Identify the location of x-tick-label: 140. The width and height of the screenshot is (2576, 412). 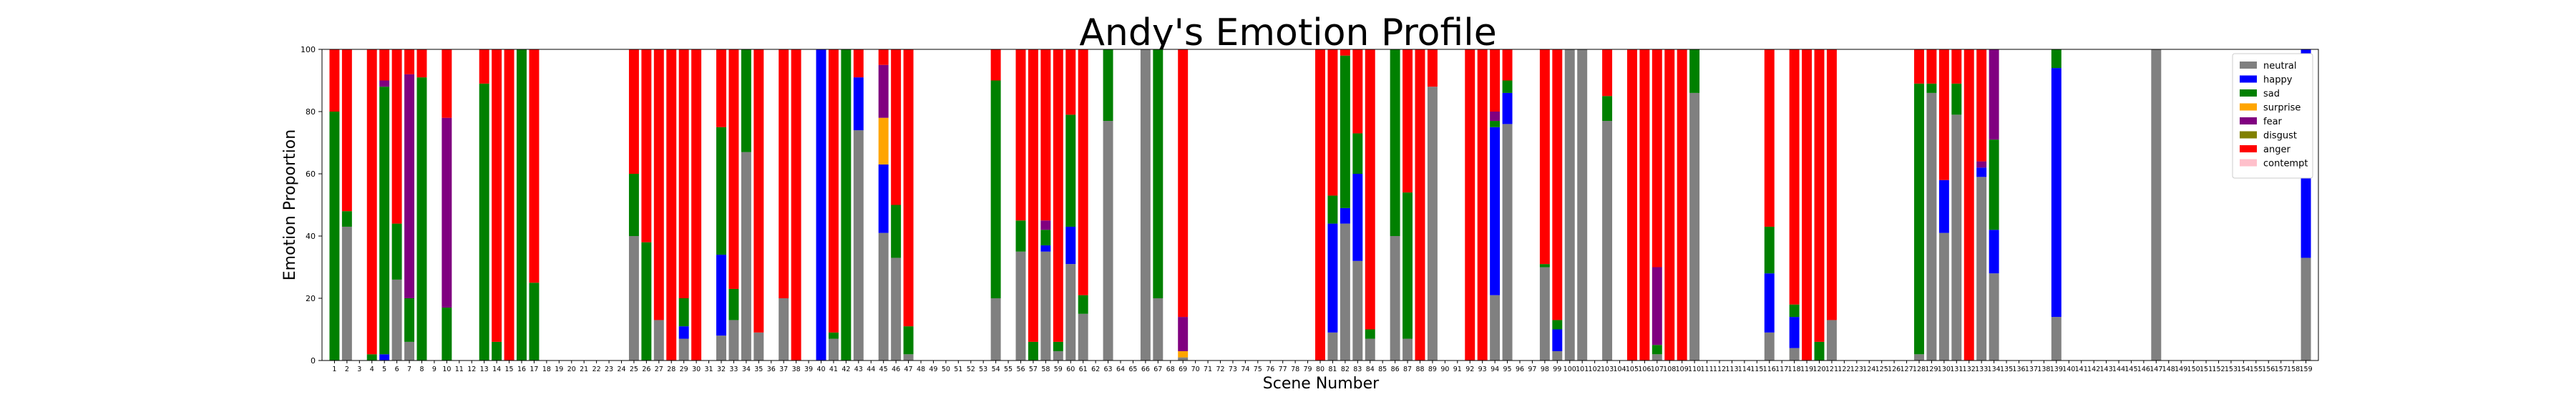
(2068, 370).